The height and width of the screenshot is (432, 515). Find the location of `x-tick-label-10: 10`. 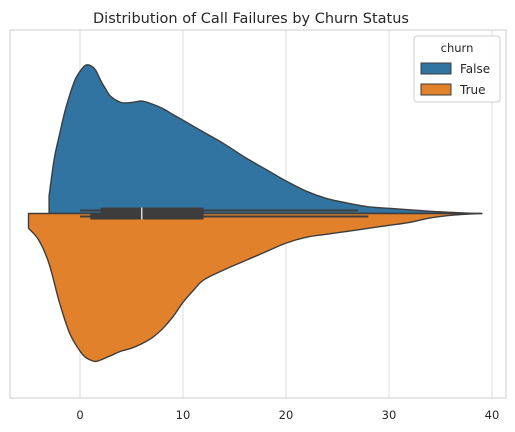

x-tick-label-10: 10 is located at coordinates (183, 415).